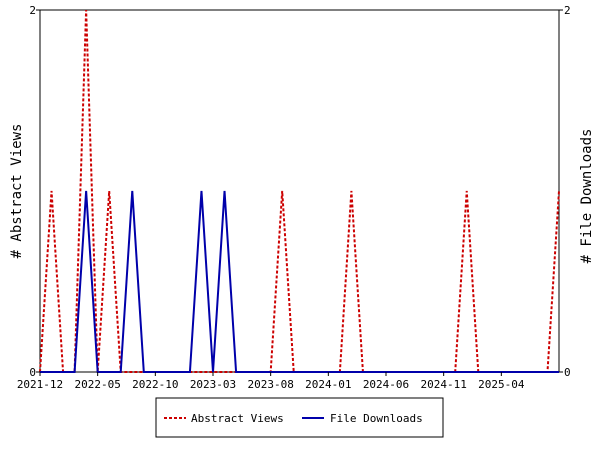 Image resolution: width=600 pixels, height=450 pixels. I want to click on y-left-axis-label: # Abstract Views, so click(17, 191).